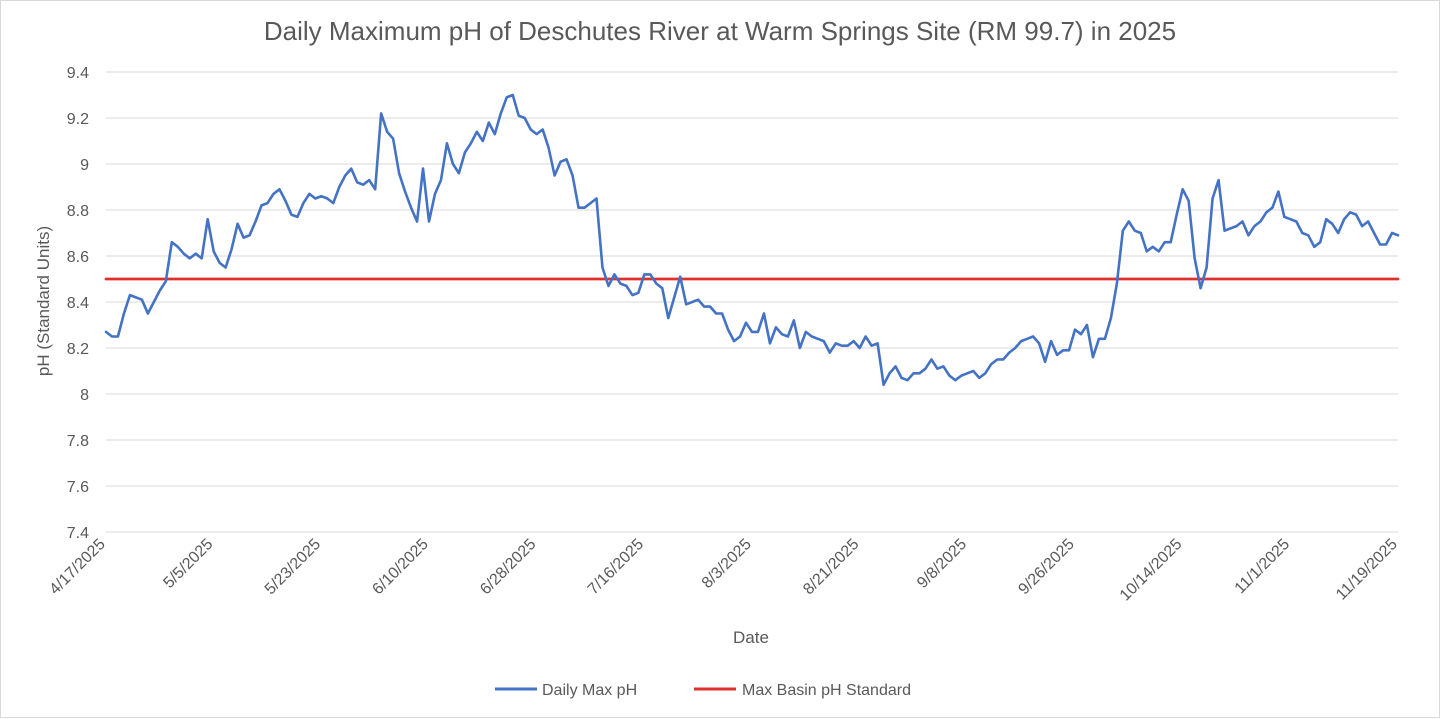  Describe the element at coordinates (1367, 570) in the screenshot. I see `x-tick-label: 11/19/2025` at that location.